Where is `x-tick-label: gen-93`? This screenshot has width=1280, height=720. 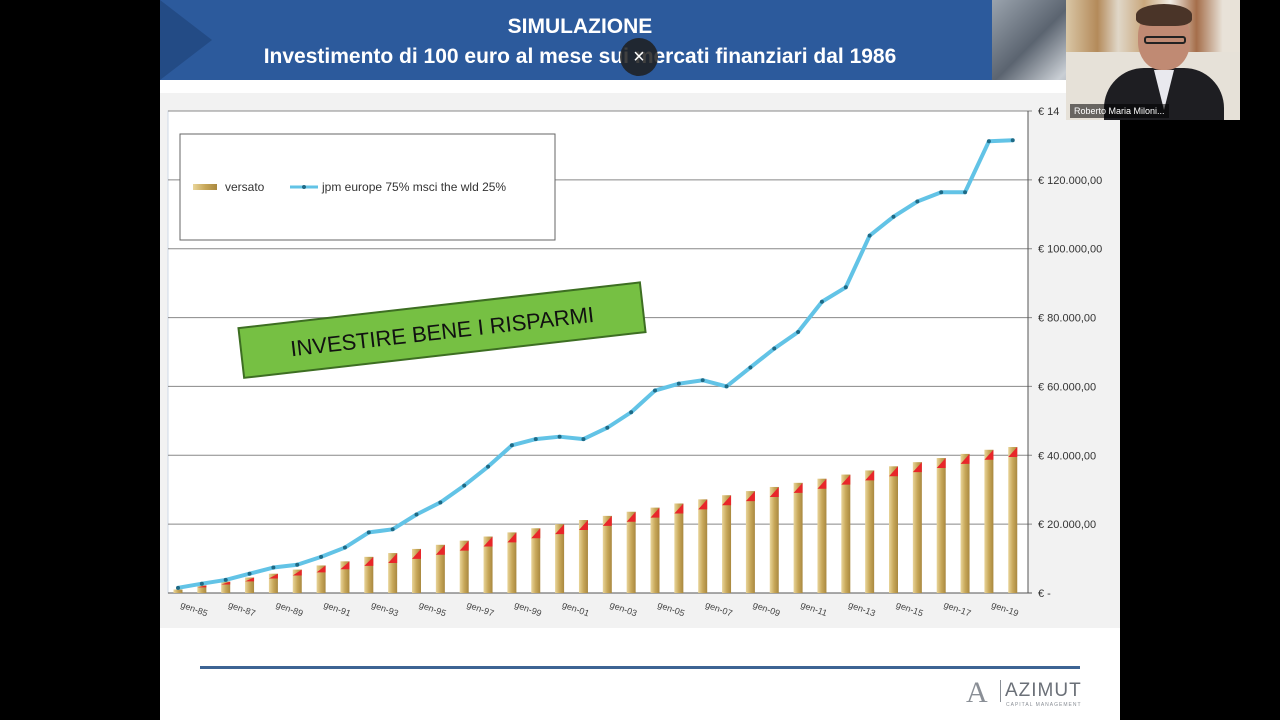 x-tick-label: gen-93 is located at coordinates (385, 608).